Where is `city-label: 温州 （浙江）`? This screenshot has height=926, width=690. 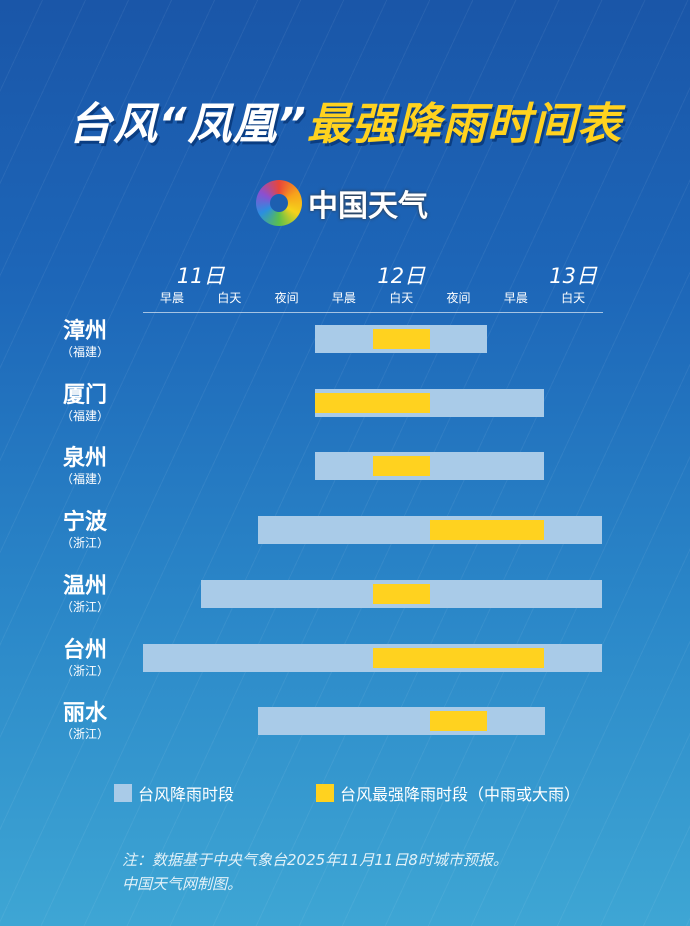
city-label: 温州 （浙江） is located at coordinates (85, 594).